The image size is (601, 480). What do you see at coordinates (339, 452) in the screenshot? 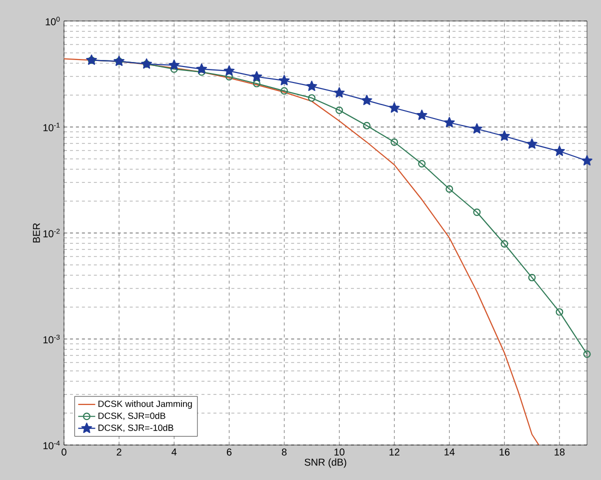
I see `x-tick-label: 10` at bounding box center [339, 452].